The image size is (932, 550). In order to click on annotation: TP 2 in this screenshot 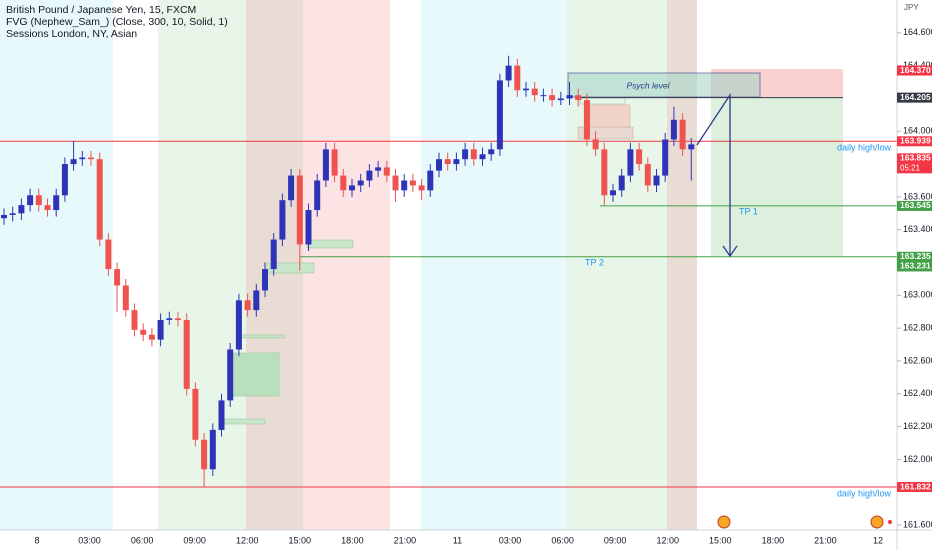, I will do `click(594, 262)`.